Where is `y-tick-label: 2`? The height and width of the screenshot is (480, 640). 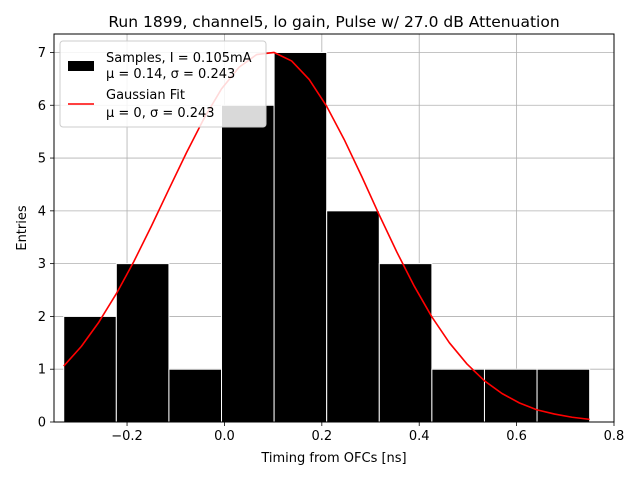 y-tick-label: 2 is located at coordinates (42, 317).